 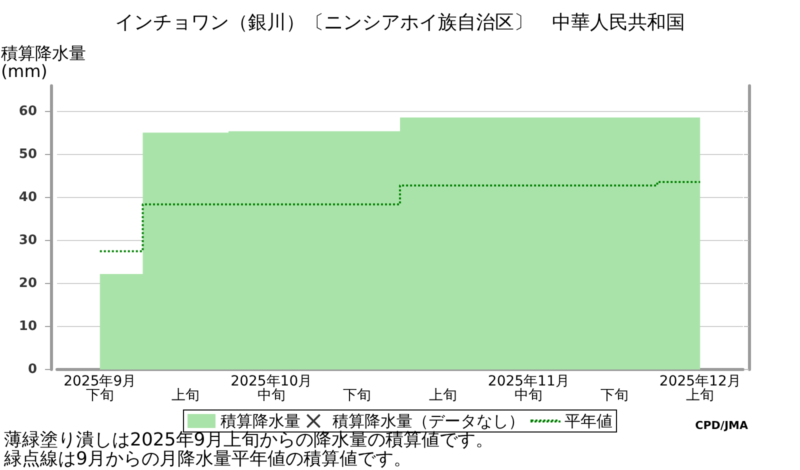 What do you see at coordinates (27, 154) in the screenshot?
I see `y-tick-label: 50` at bounding box center [27, 154].